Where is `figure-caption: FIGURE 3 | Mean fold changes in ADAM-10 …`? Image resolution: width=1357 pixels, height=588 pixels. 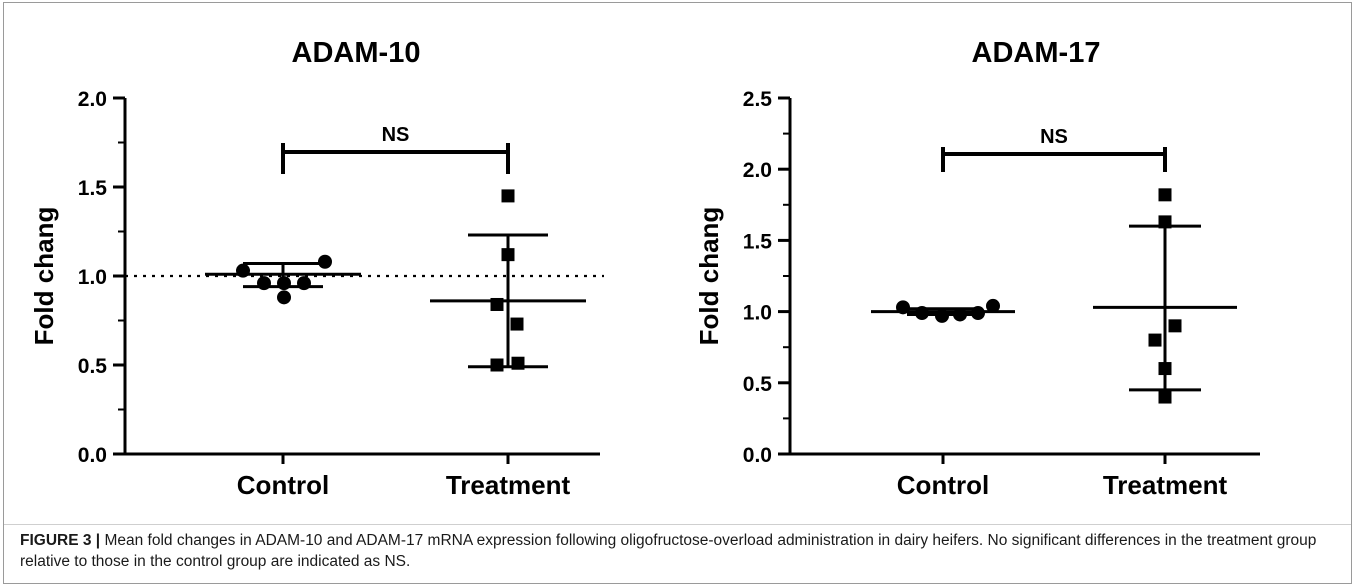 figure-caption: FIGURE 3 | Mean fold changes in ADAM-10 … is located at coordinates (680, 551).